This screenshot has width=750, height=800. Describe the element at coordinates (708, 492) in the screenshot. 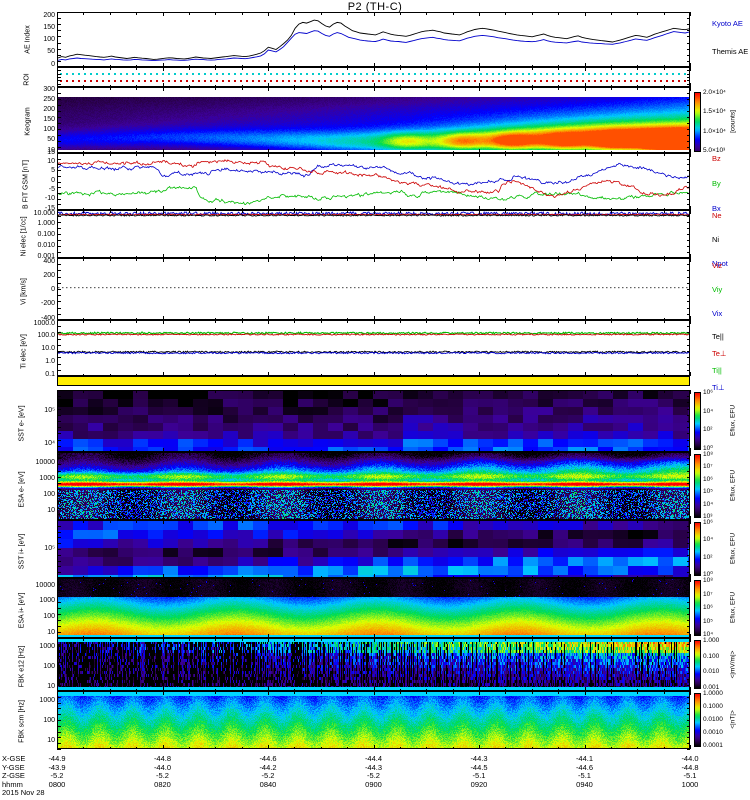

I see `colorbar-tick-label: 10⁵` at that location.